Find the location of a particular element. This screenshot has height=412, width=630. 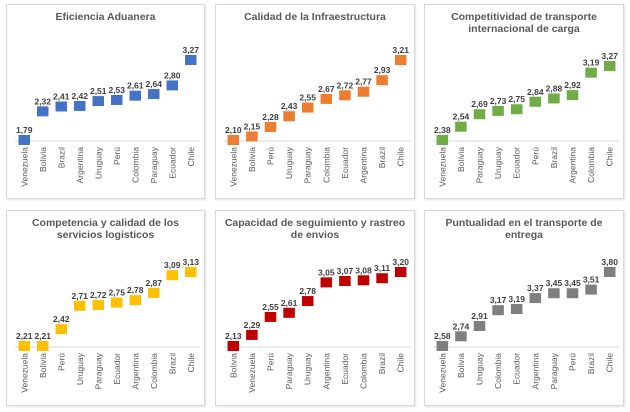

data-label: 3,13 is located at coordinates (190, 262).